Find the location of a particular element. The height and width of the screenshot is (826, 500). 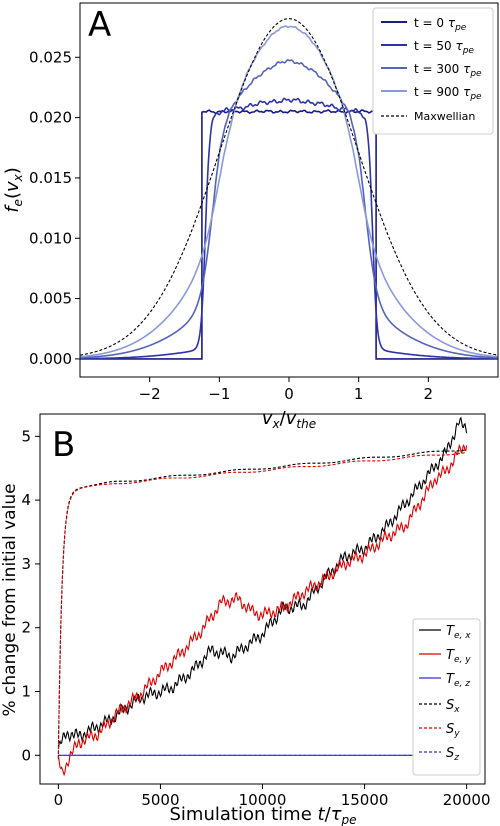

legend-label-t300: t = 300 τpe is located at coordinates (448, 70).